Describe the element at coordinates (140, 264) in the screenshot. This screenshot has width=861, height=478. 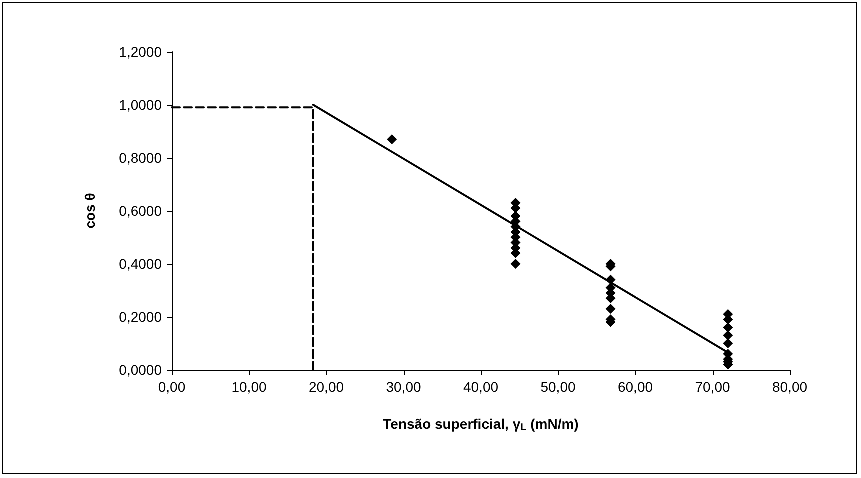
I see `y-tick-label: 0,4000` at that location.